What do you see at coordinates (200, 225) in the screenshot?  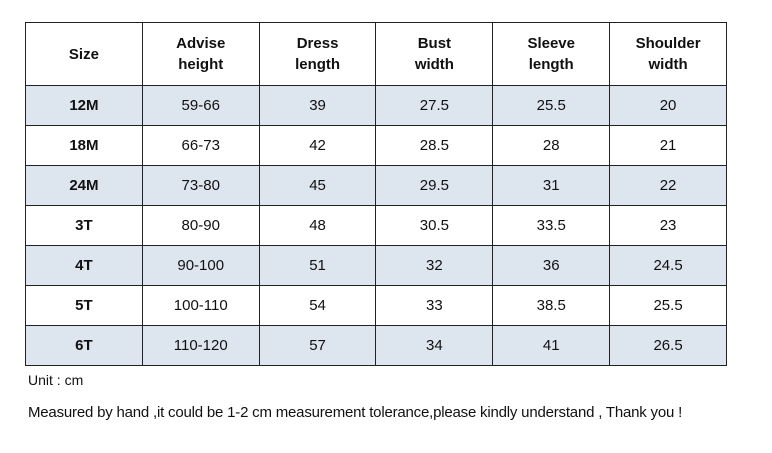 I see `table-cell: 80-90` at bounding box center [200, 225].